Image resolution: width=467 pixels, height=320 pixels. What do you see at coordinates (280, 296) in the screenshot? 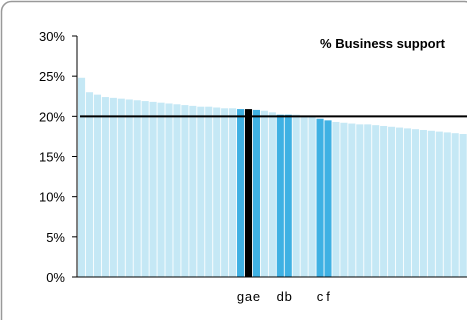
I see `category-label-d: d` at bounding box center [280, 296].